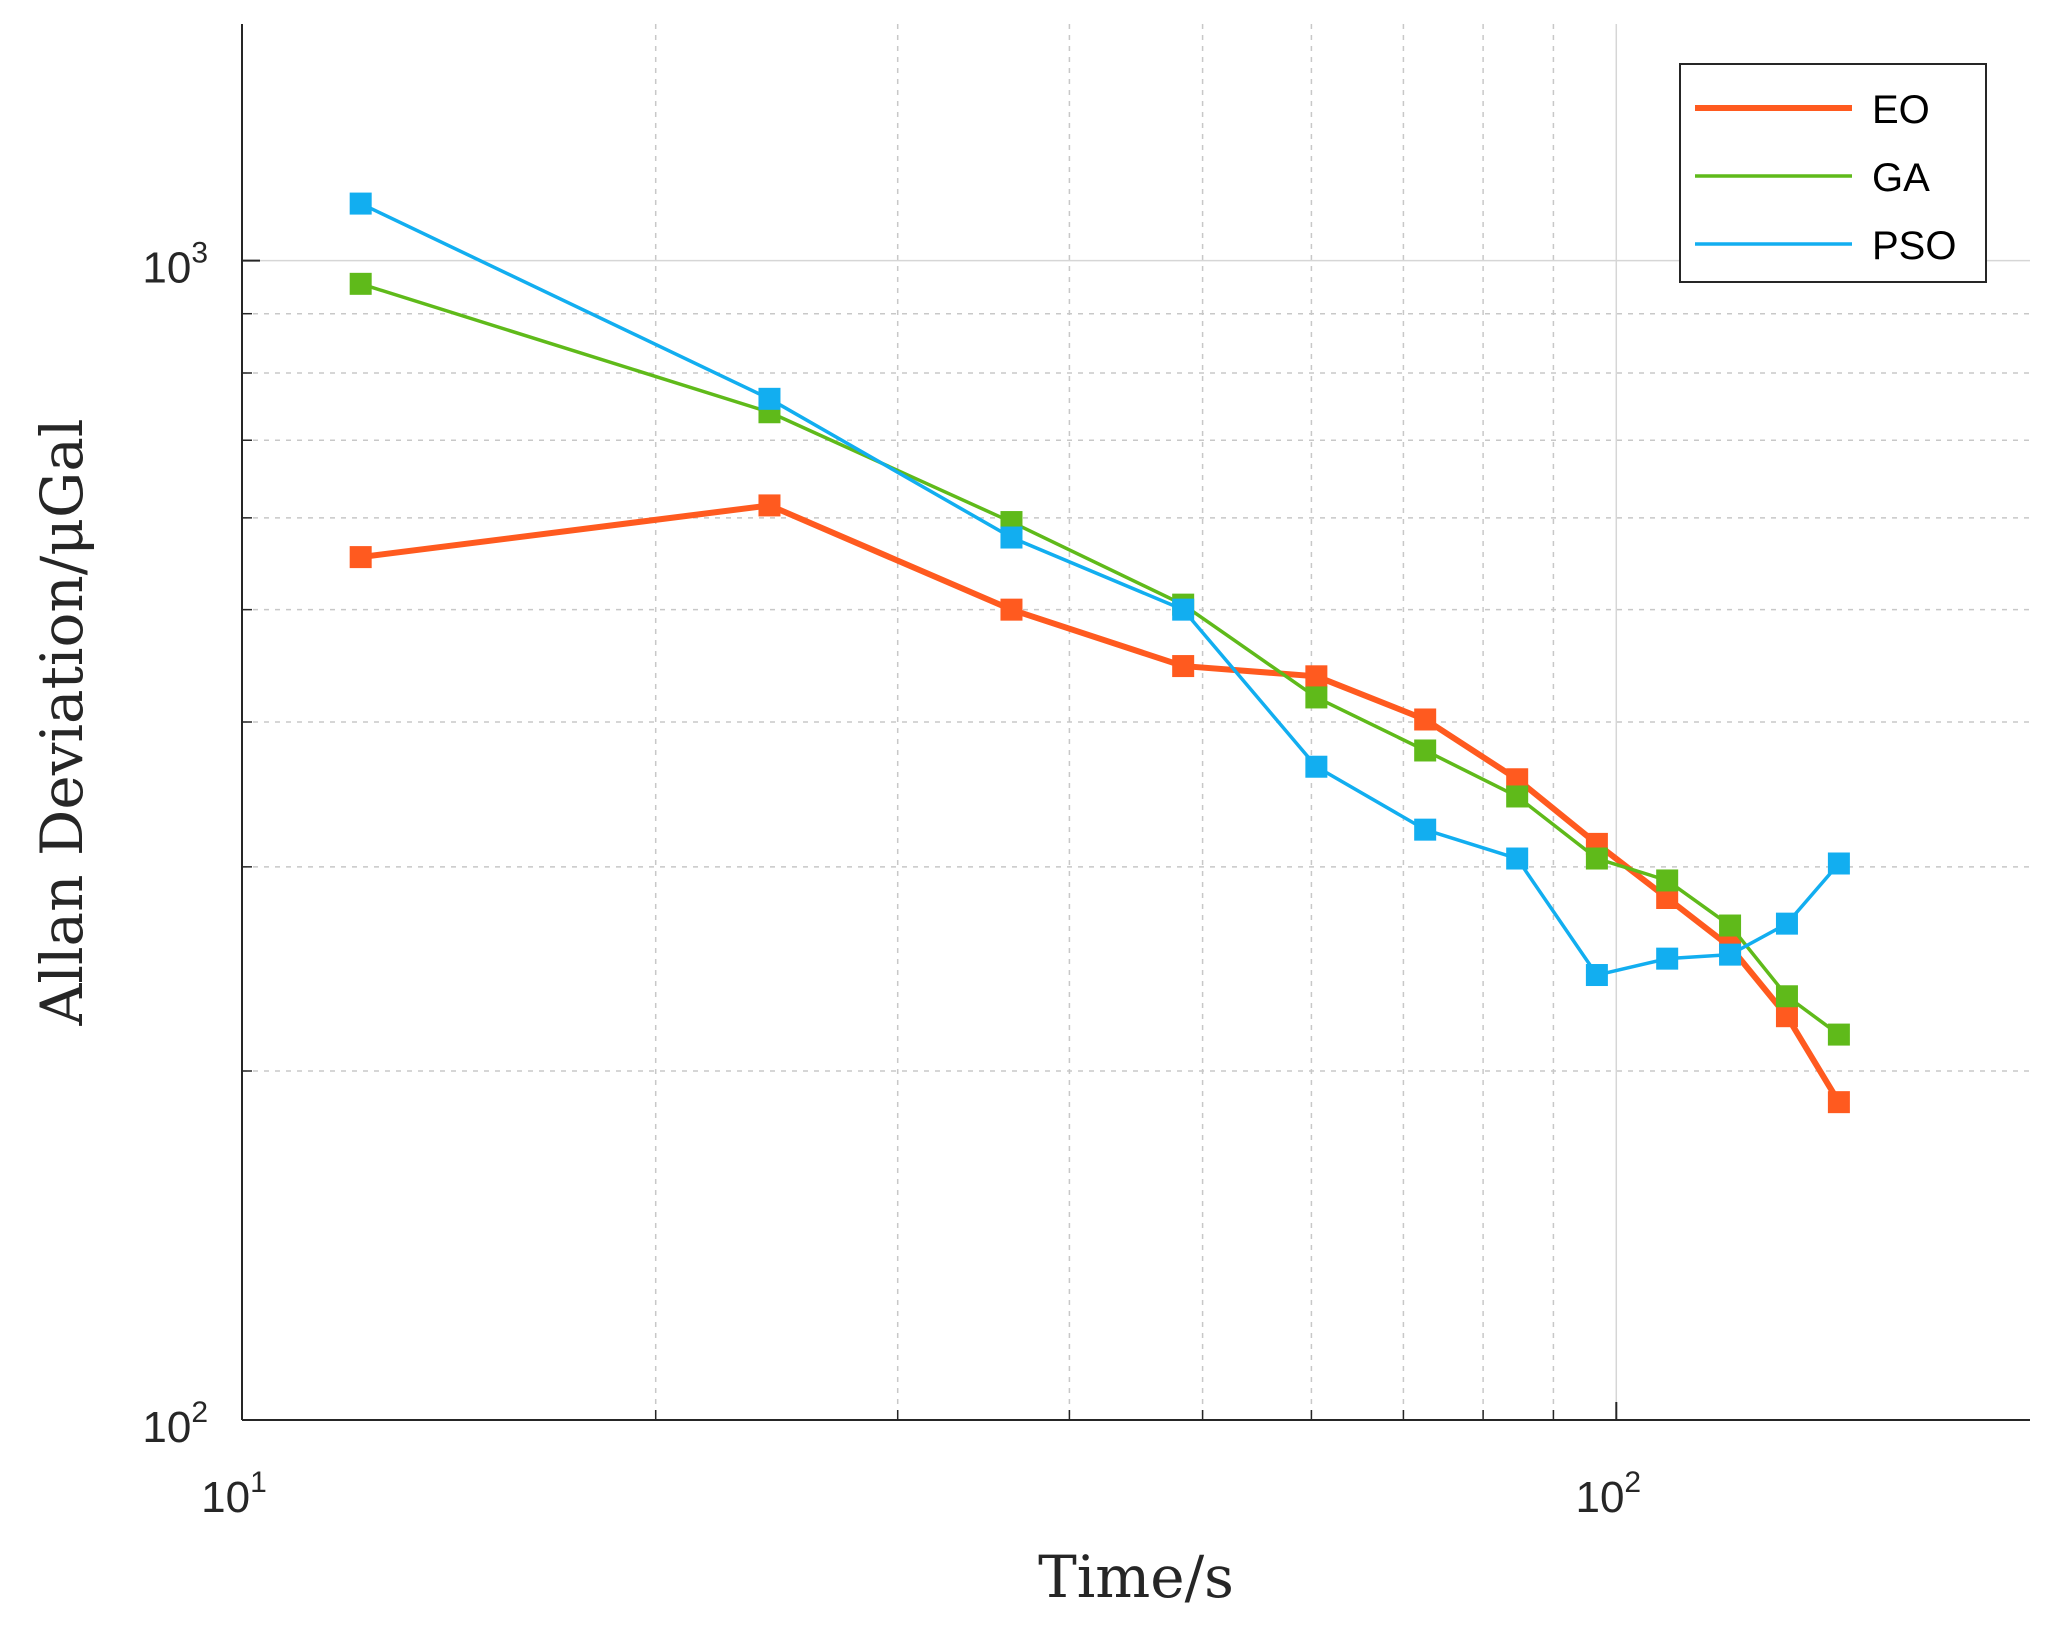 The image size is (2054, 1633). Describe the element at coordinates (1901, 178) in the screenshot. I see `legend-label-ga: GA` at that location.